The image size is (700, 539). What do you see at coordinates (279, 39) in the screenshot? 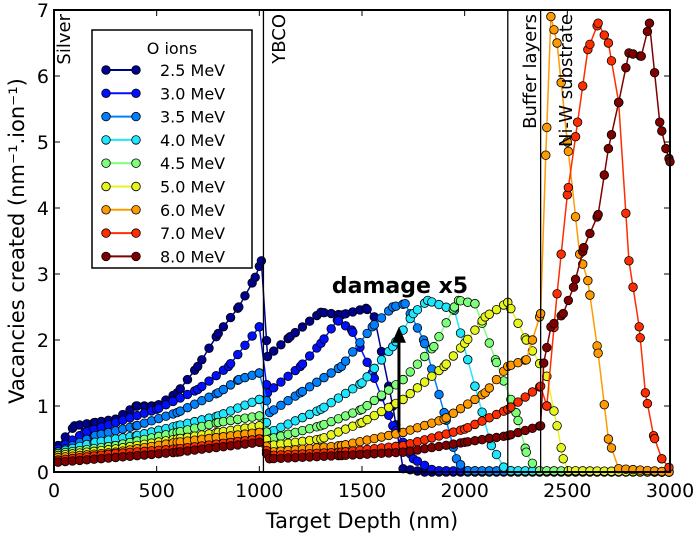
I see `layer-label: YBCO` at bounding box center [279, 39].